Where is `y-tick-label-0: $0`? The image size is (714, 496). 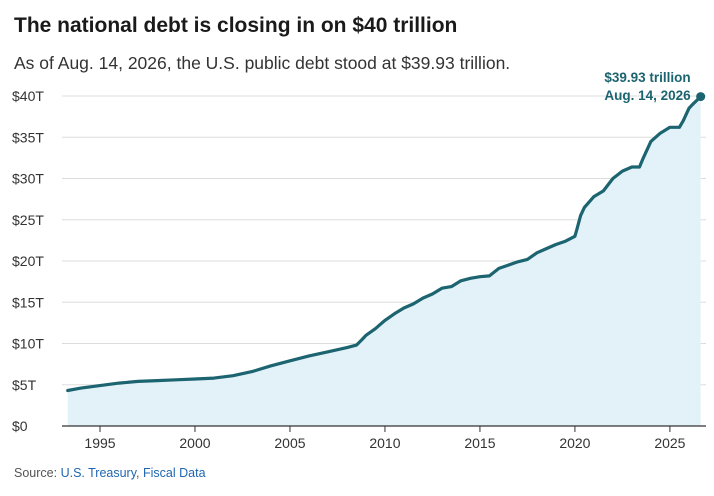 y-tick-label-0: $0 is located at coordinates (20, 426).